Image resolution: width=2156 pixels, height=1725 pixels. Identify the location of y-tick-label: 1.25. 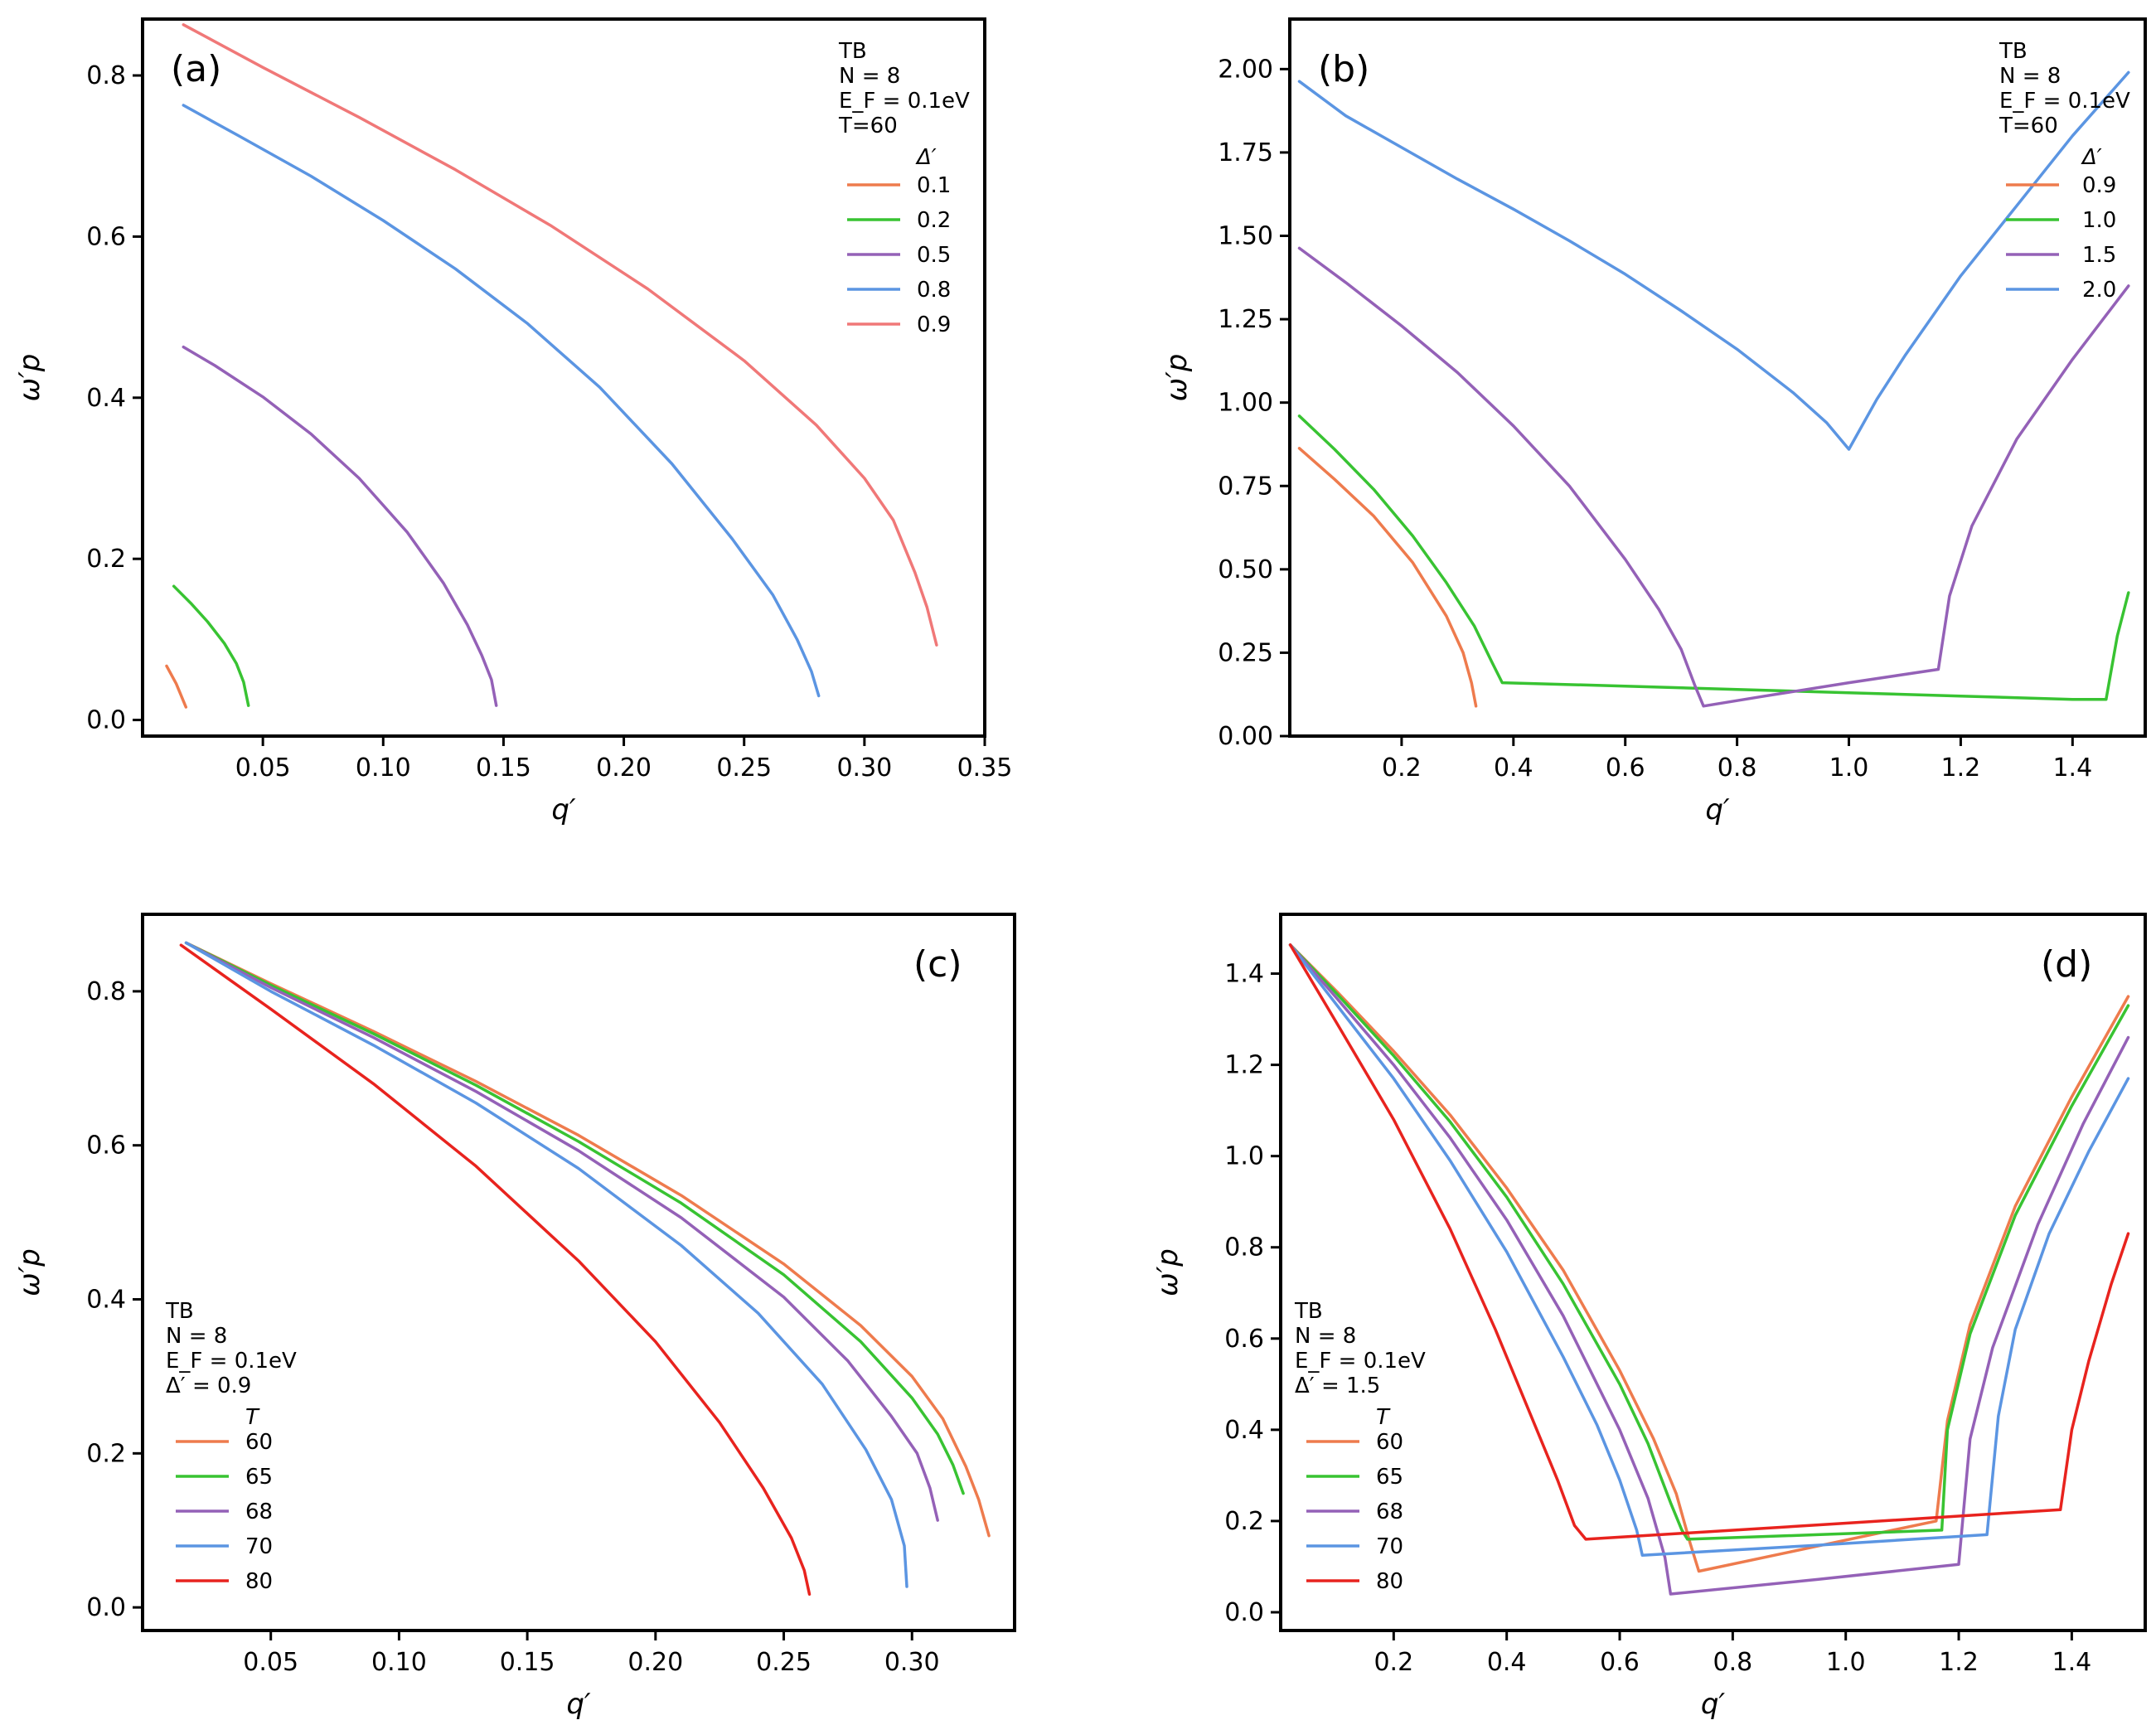
(1245, 319).